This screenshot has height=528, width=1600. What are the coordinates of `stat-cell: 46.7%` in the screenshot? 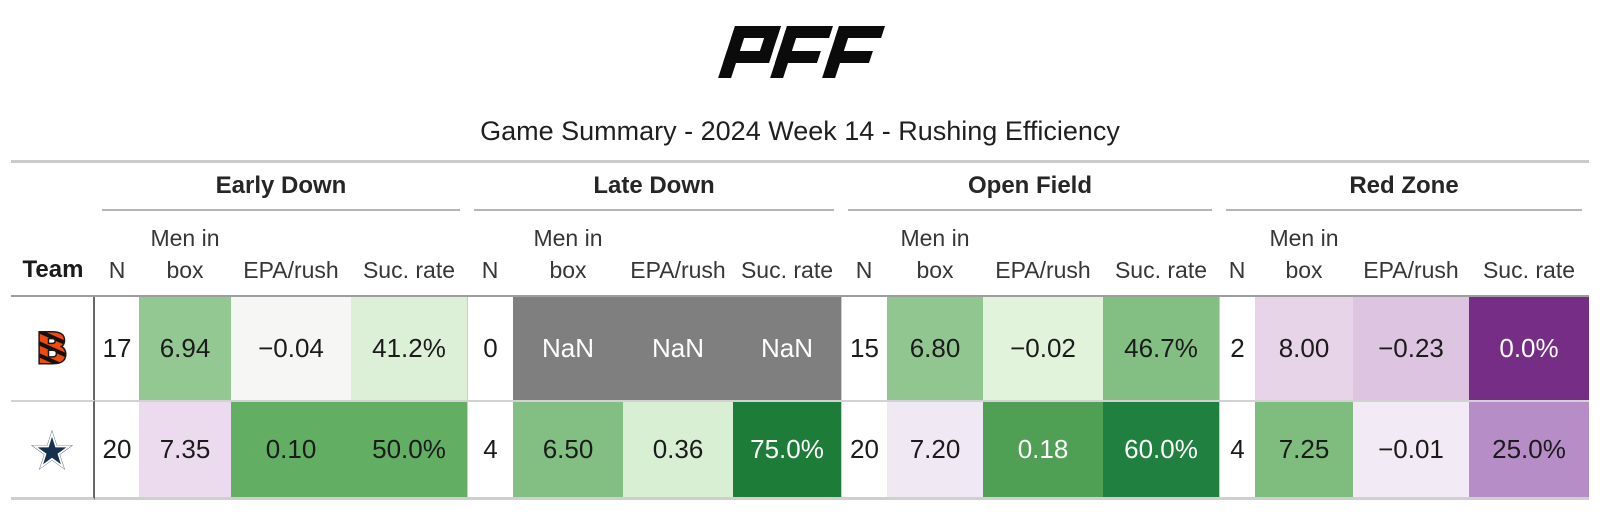 It's located at (1161, 348).